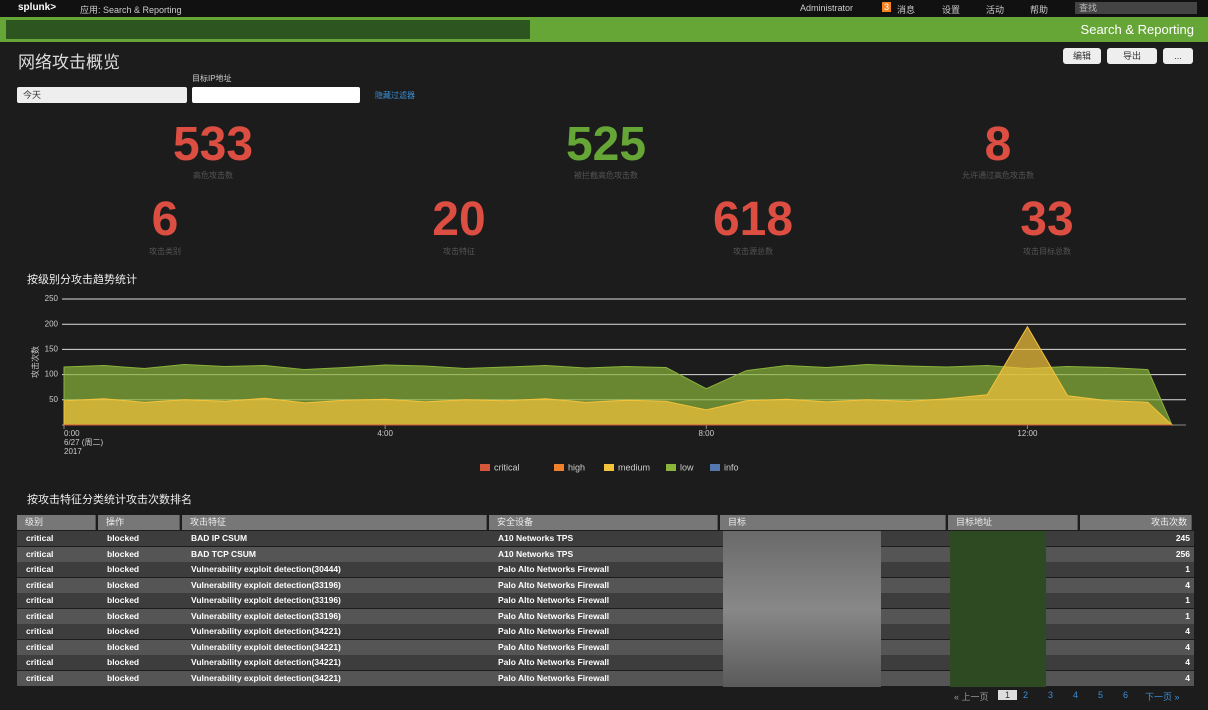 This screenshot has width=1208, height=710. What do you see at coordinates (802, 609) in the screenshot?
I see `redacted-target` at bounding box center [802, 609].